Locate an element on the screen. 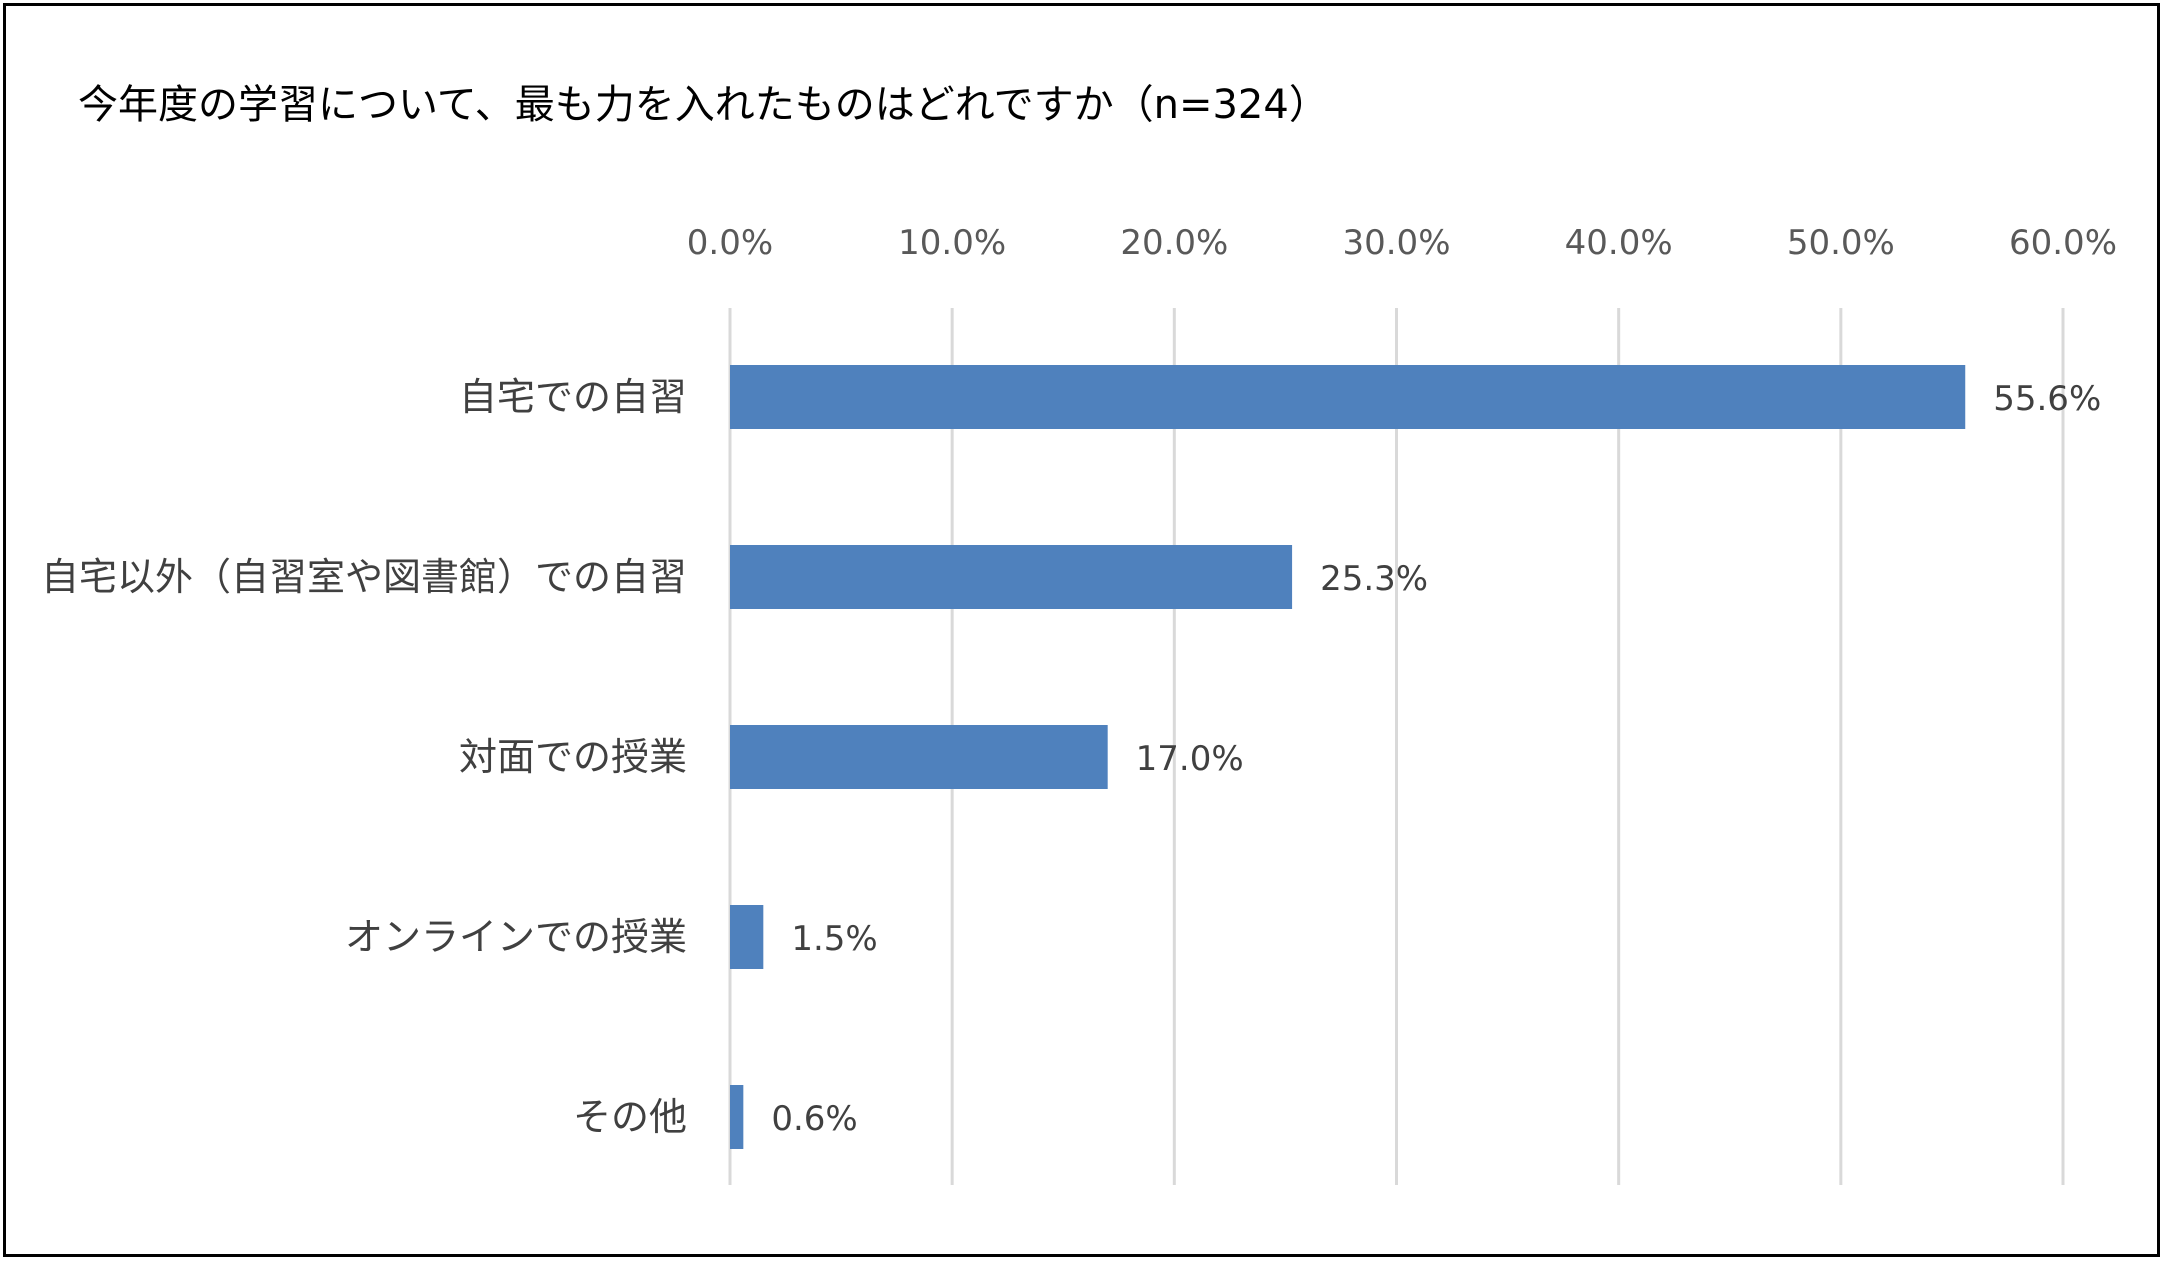 The width and height of the screenshot is (2167, 1265). x-tick-label: 10.0% is located at coordinates (952, 243).